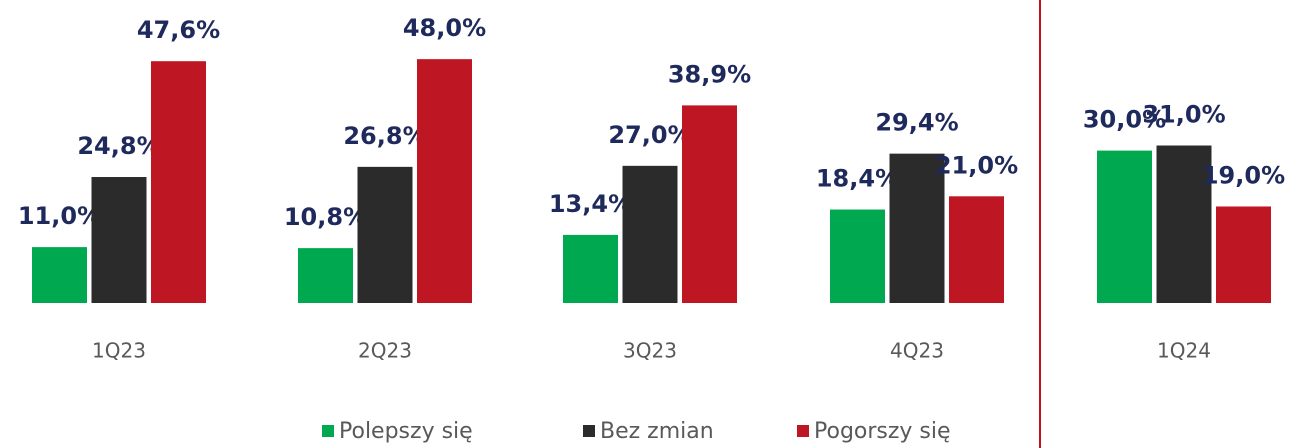  What do you see at coordinates (916, 123) in the screenshot?
I see `data-label: 29,4%` at bounding box center [916, 123].